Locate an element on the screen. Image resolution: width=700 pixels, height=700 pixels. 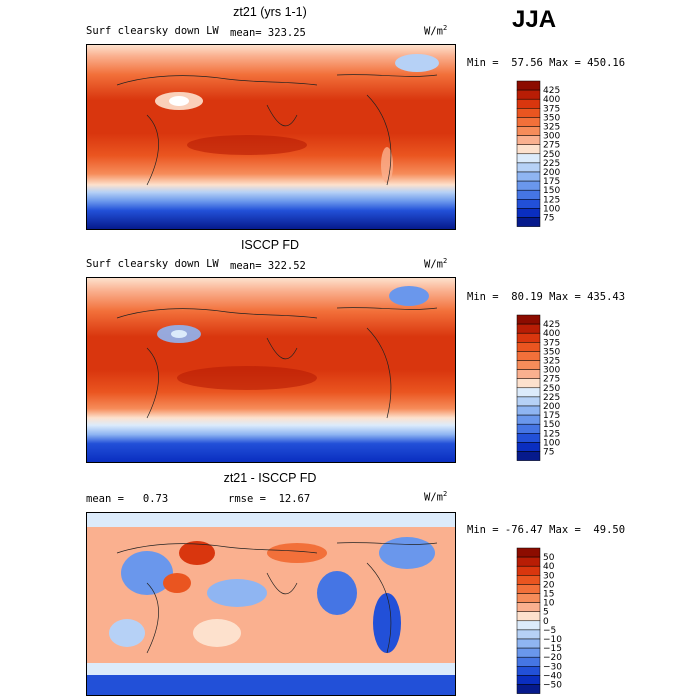
colorbar-tick-label: 200 is located at coordinates (551, 407).